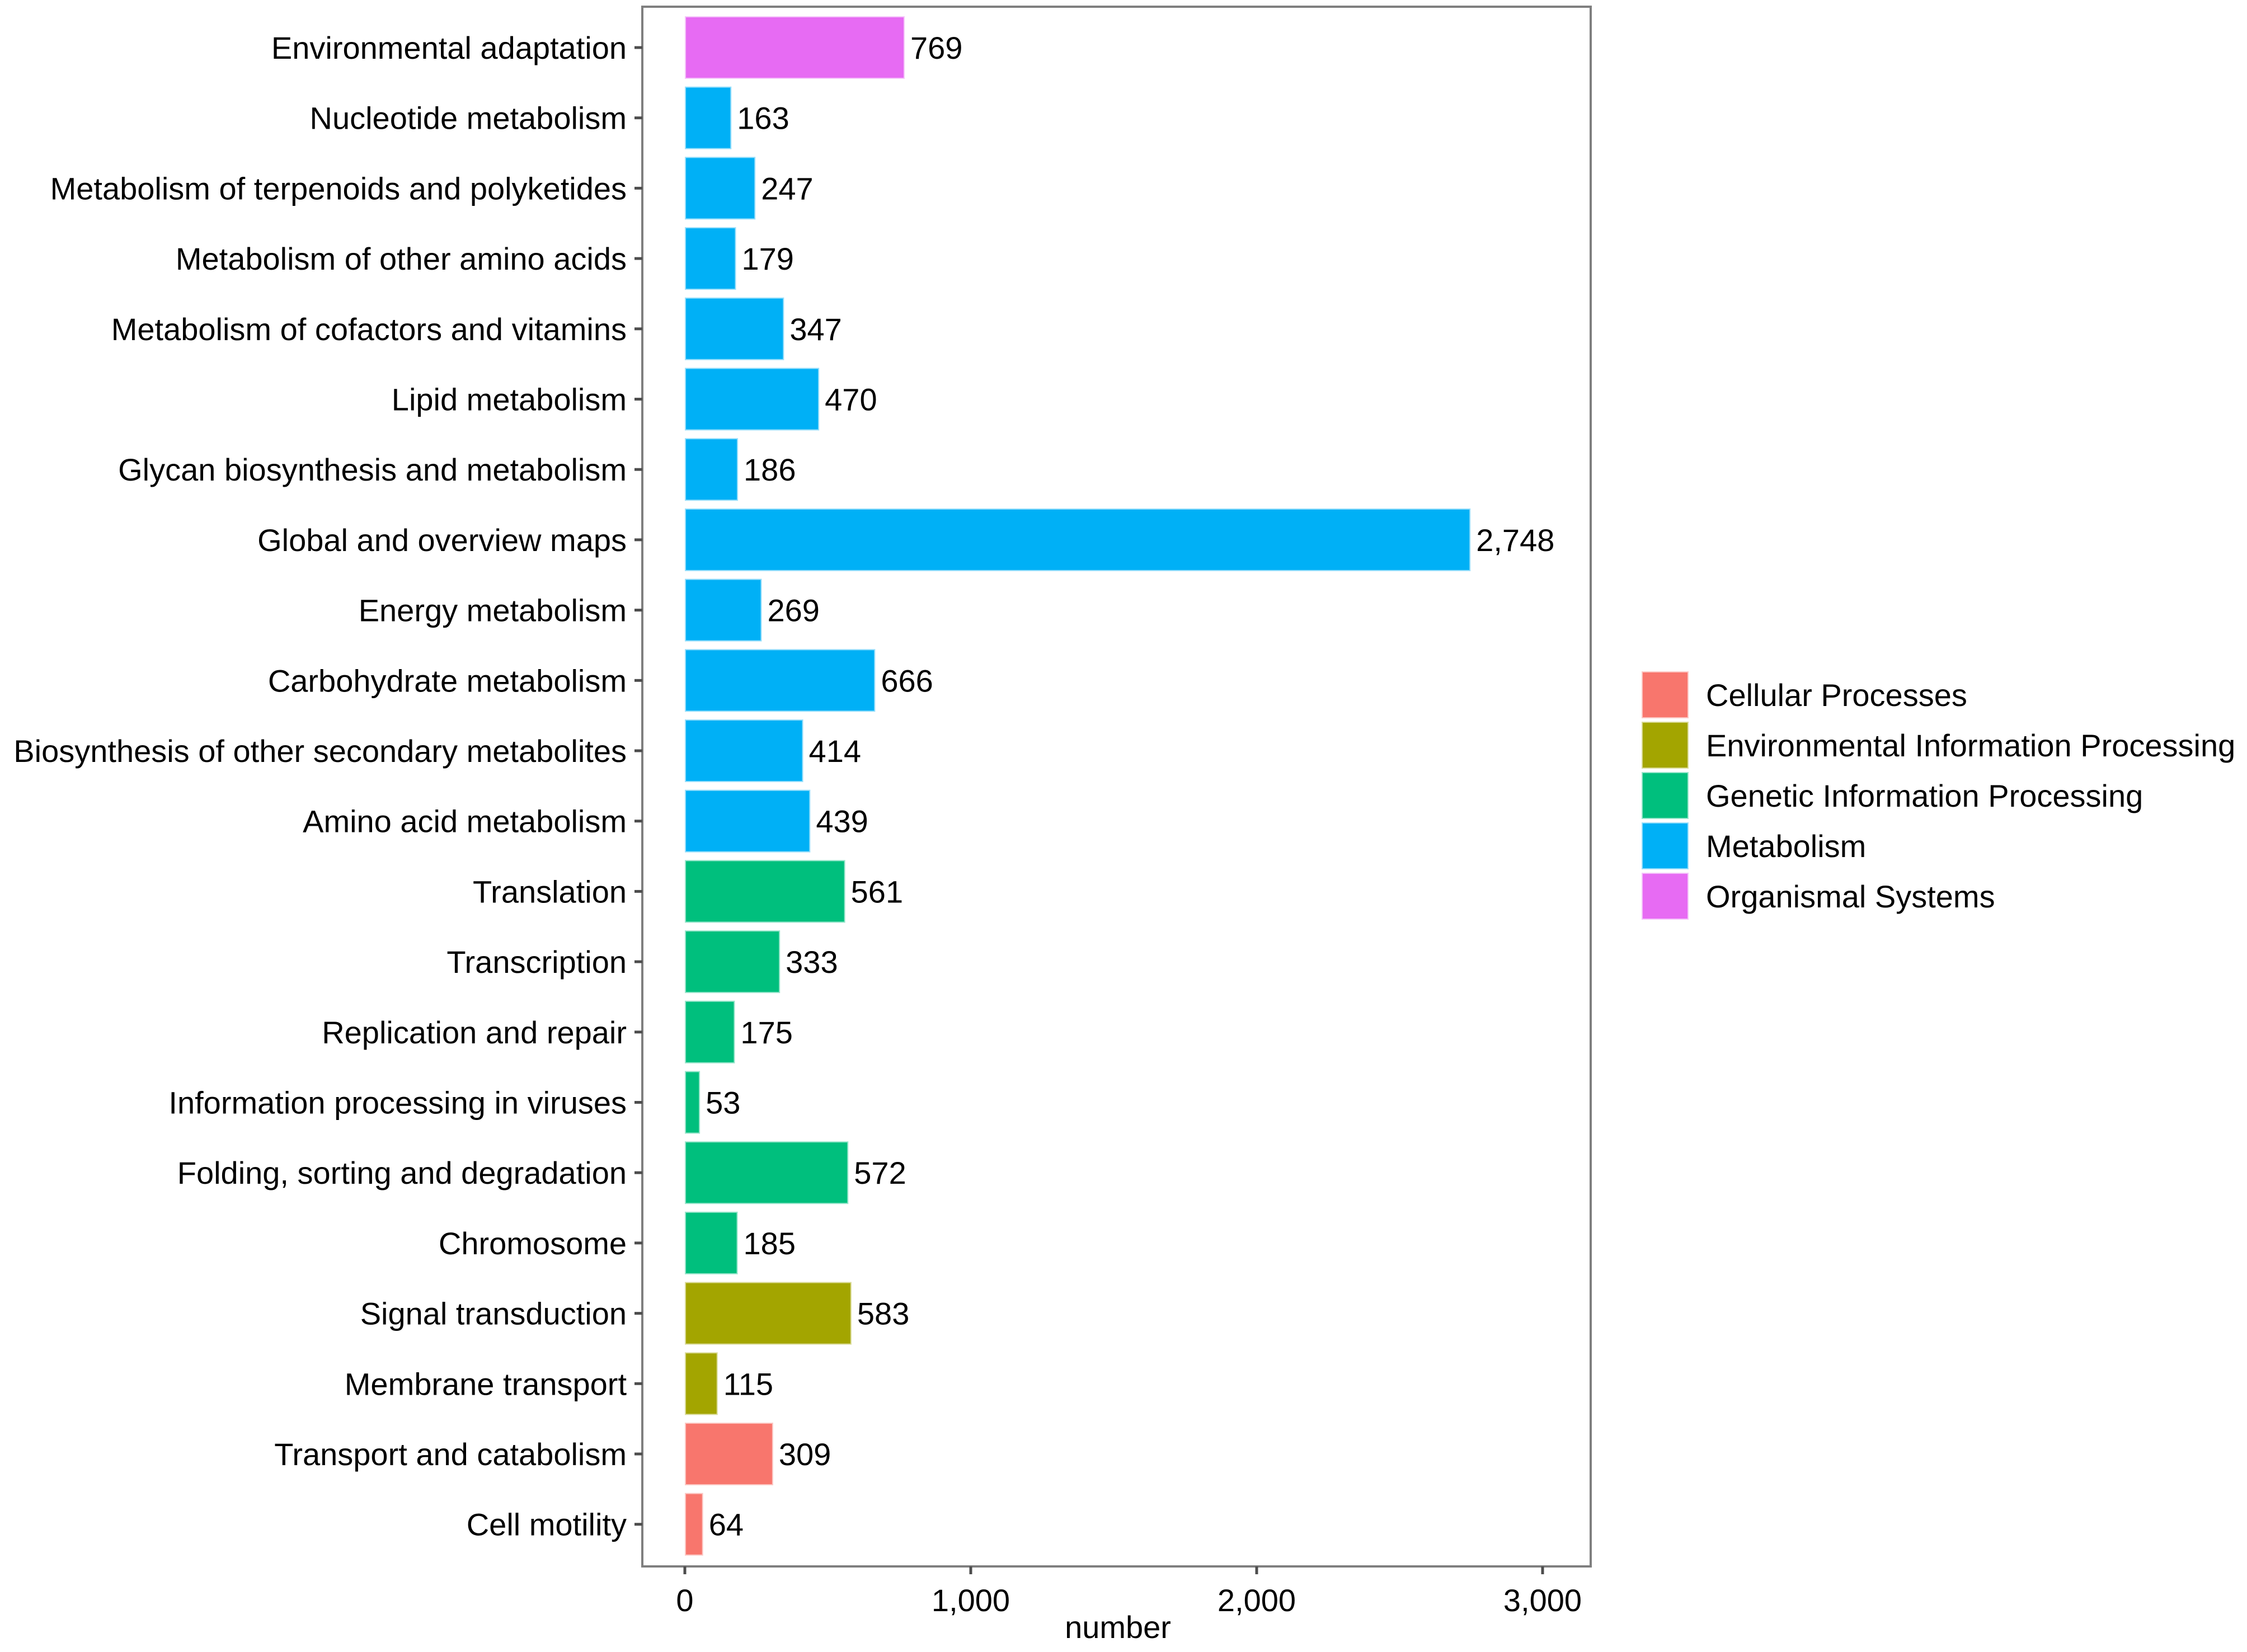 Image resolution: width=2247 pixels, height=1652 pixels. I want to click on category-label: Replication and repair, so click(474, 1032).